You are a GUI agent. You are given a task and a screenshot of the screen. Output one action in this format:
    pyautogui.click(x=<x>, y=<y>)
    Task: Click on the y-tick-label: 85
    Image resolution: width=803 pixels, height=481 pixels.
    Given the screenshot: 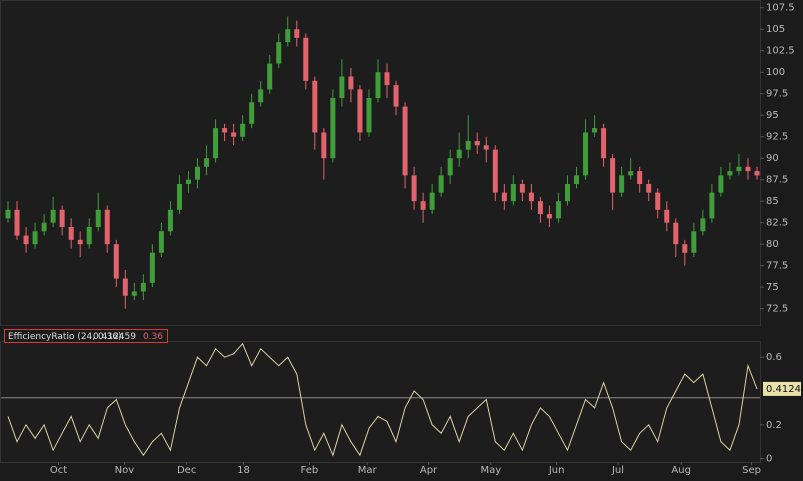 What is the action you would take?
    pyautogui.click(x=772, y=201)
    